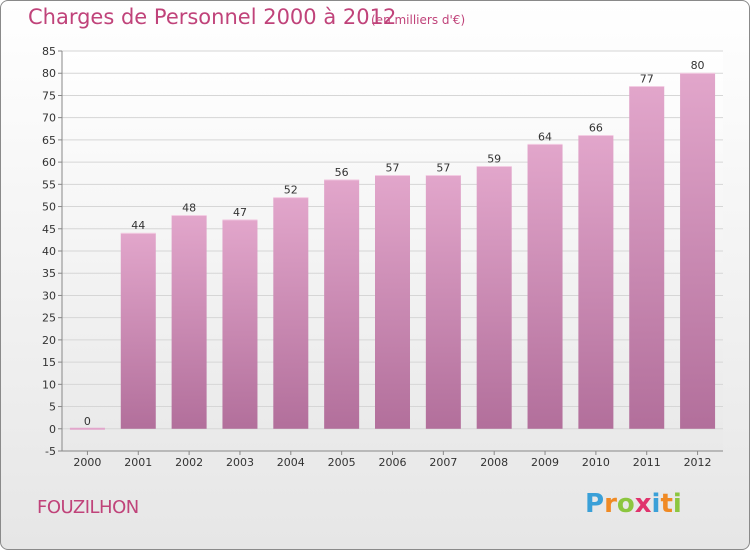 This screenshot has width=750, height=550. I want to click on y-tick-label: 80, so click(49, 73).